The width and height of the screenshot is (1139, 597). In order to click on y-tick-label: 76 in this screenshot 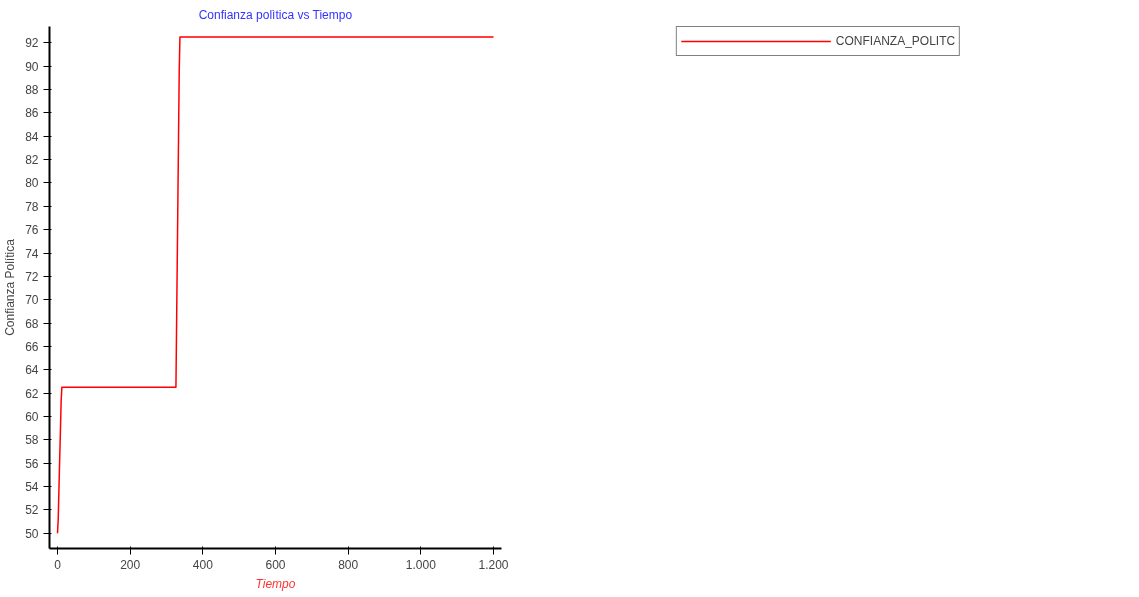, I will do `click(32, 230)`.